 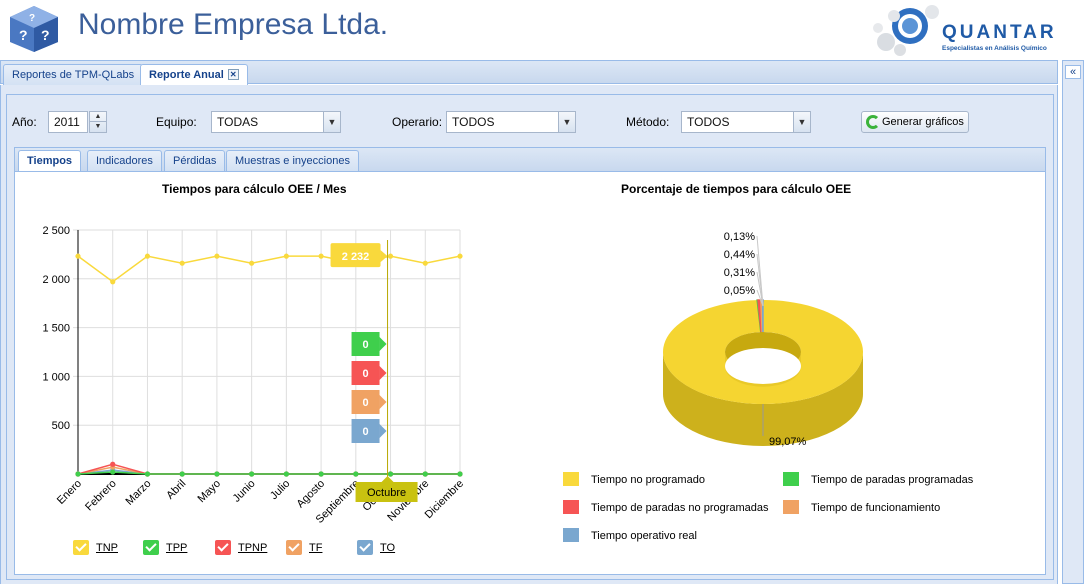 I want to click on checkbox-tnp-icon, so click(x=81, y=547).